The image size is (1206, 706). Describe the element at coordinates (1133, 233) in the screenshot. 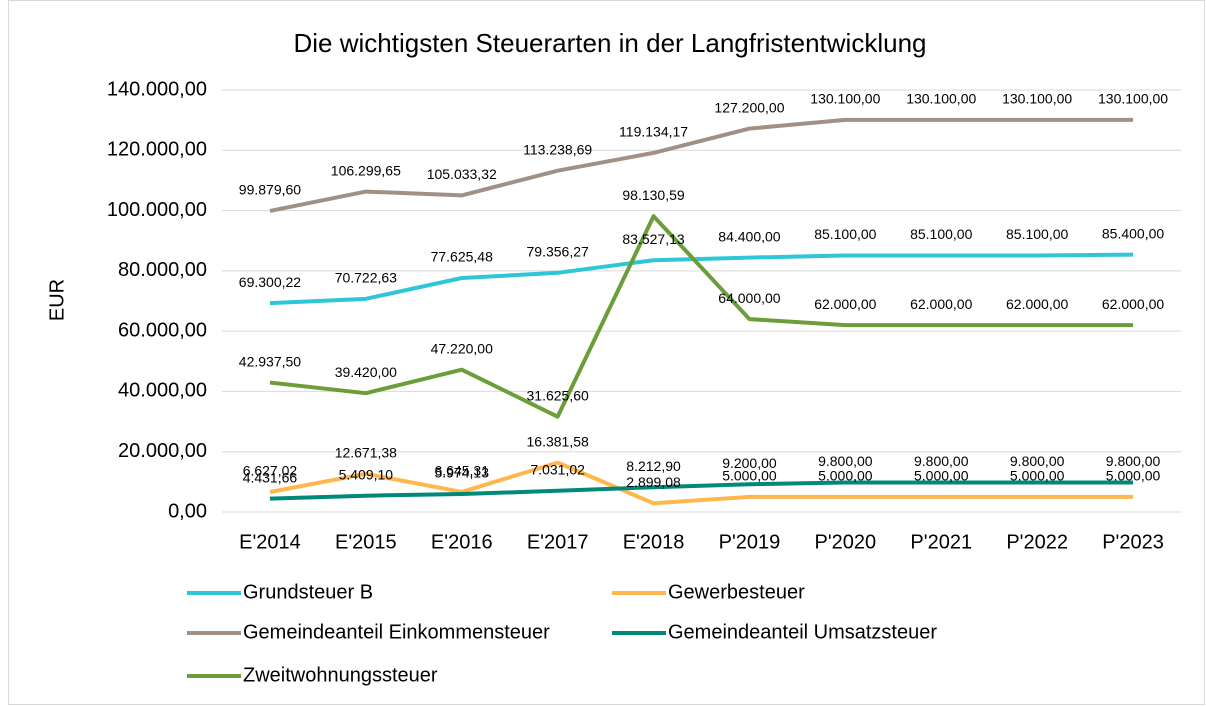

I see `data-label: 85.400,00` at that location.